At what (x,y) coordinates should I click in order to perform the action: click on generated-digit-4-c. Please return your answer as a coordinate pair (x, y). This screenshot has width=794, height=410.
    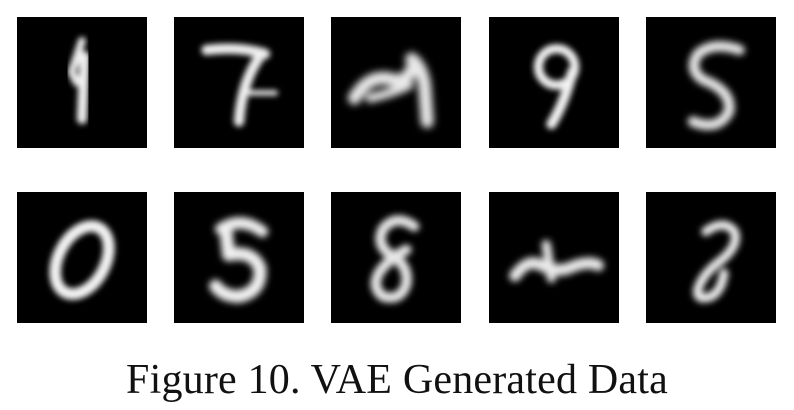
    Looking at the image, I should click on (557, 261).